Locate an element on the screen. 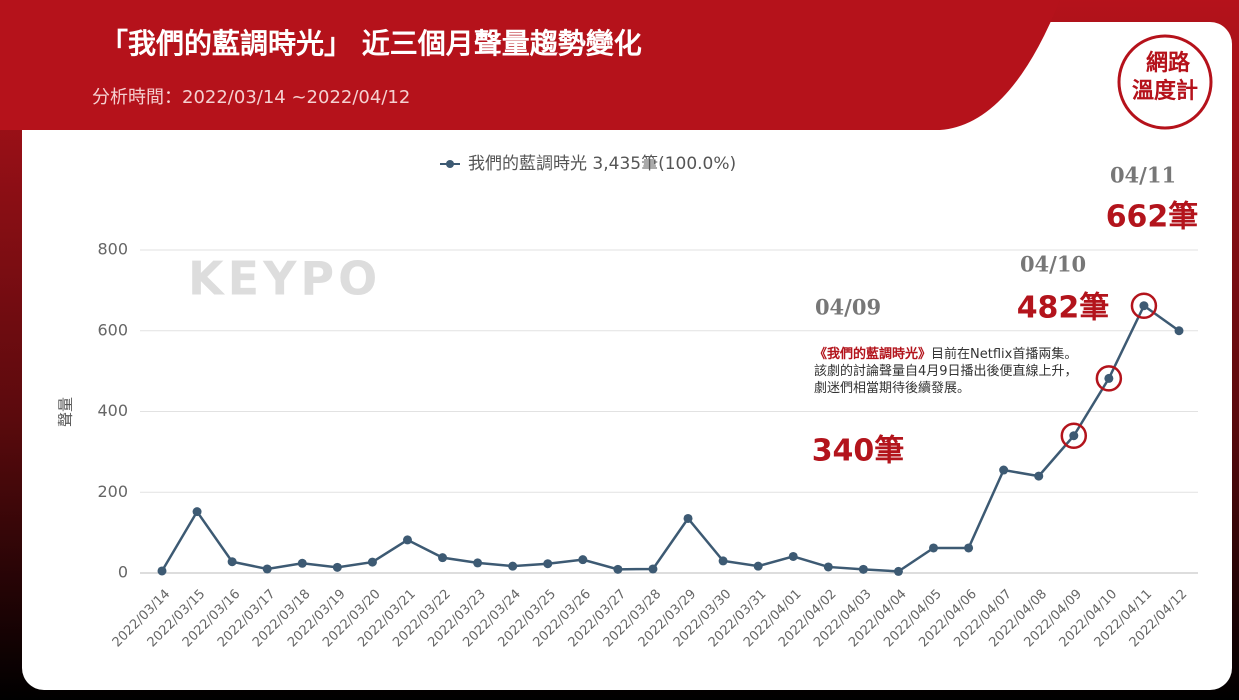  annotation-date: 04/10 is located at coordinates (1053, 264).